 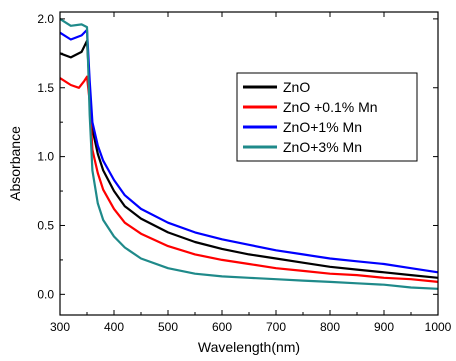 I want to click on x-tick-label: 600, so click(x=222, y=327).